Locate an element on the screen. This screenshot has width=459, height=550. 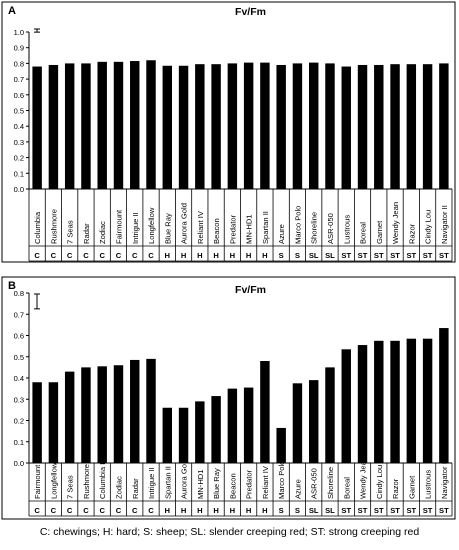
bar-garnet is located at coordinates (379, 126).